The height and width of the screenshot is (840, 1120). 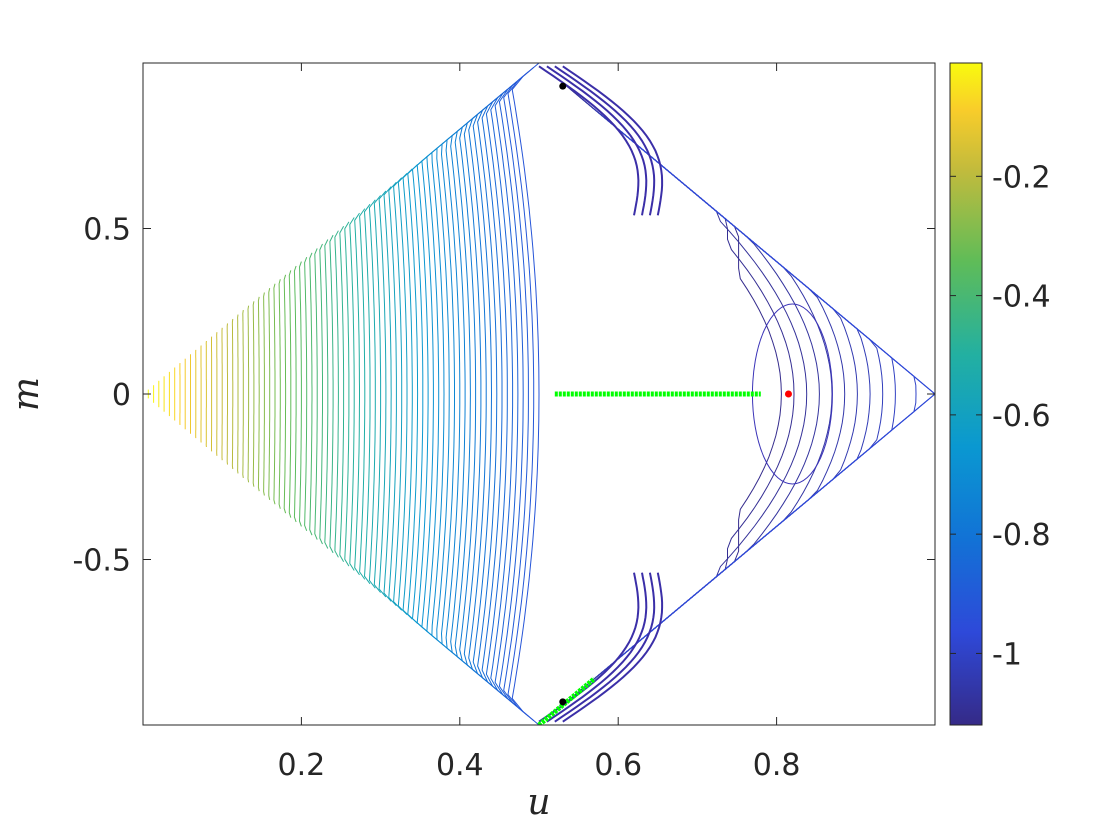 I want to click on y-tick-label: -0.5, so click(x=101, y=561).